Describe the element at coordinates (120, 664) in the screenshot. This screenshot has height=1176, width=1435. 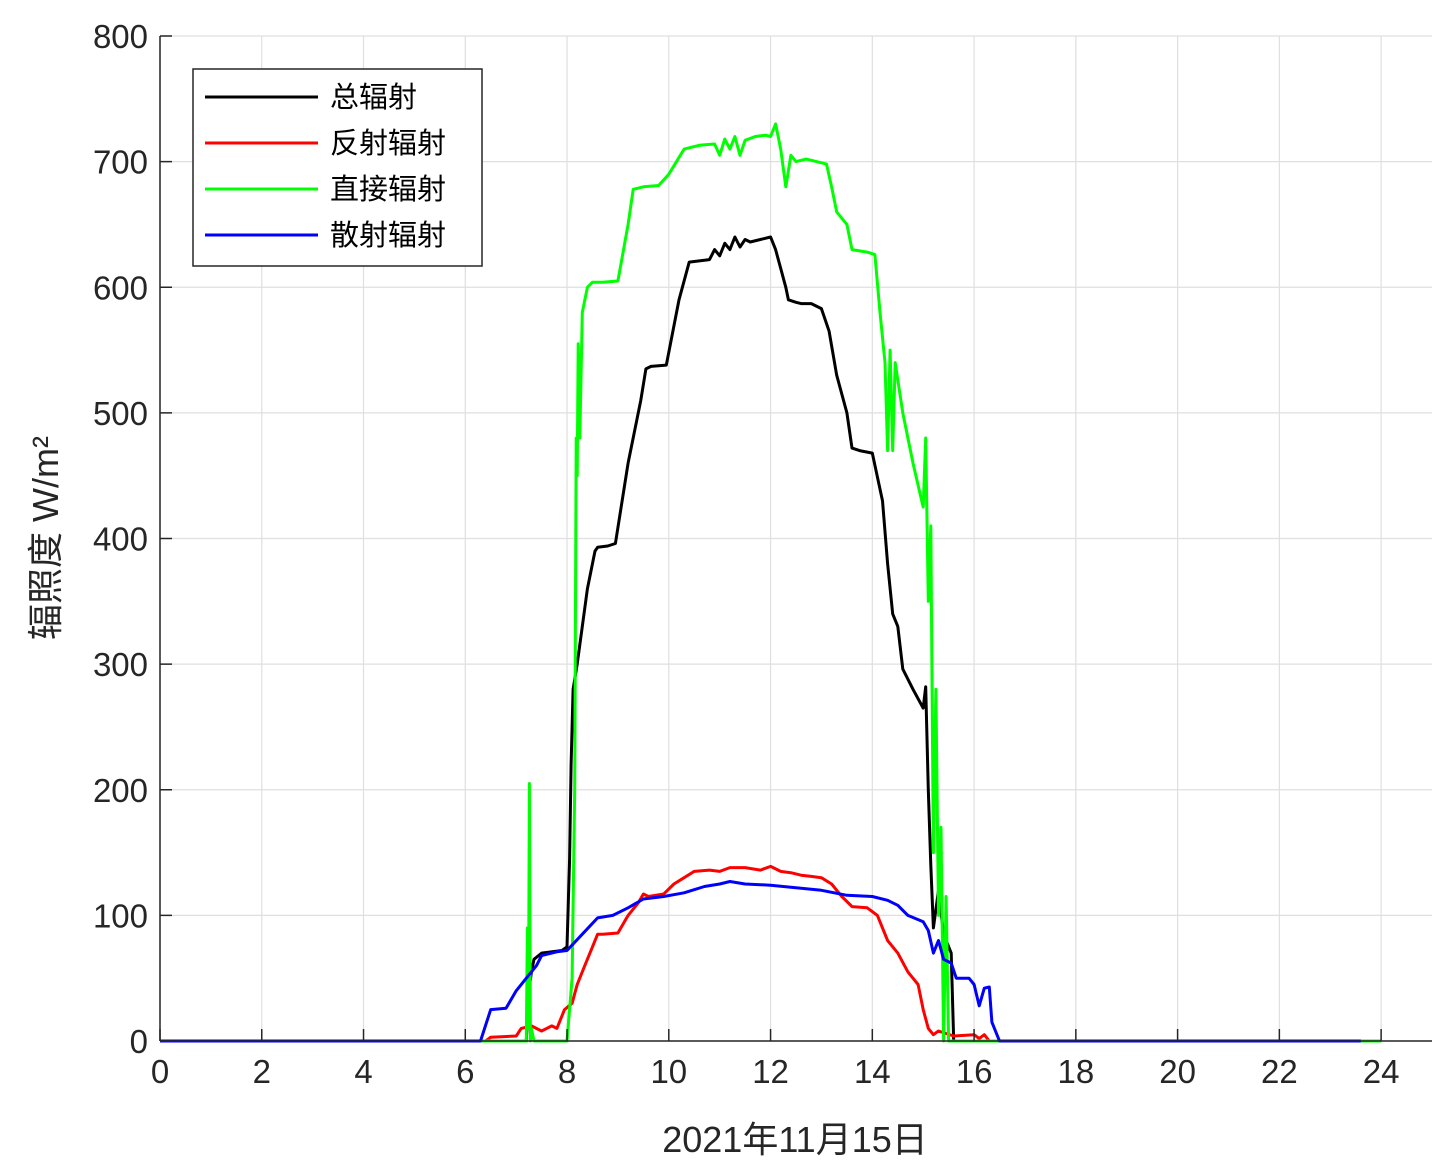
I see `y-tick-label: 300` at that location.